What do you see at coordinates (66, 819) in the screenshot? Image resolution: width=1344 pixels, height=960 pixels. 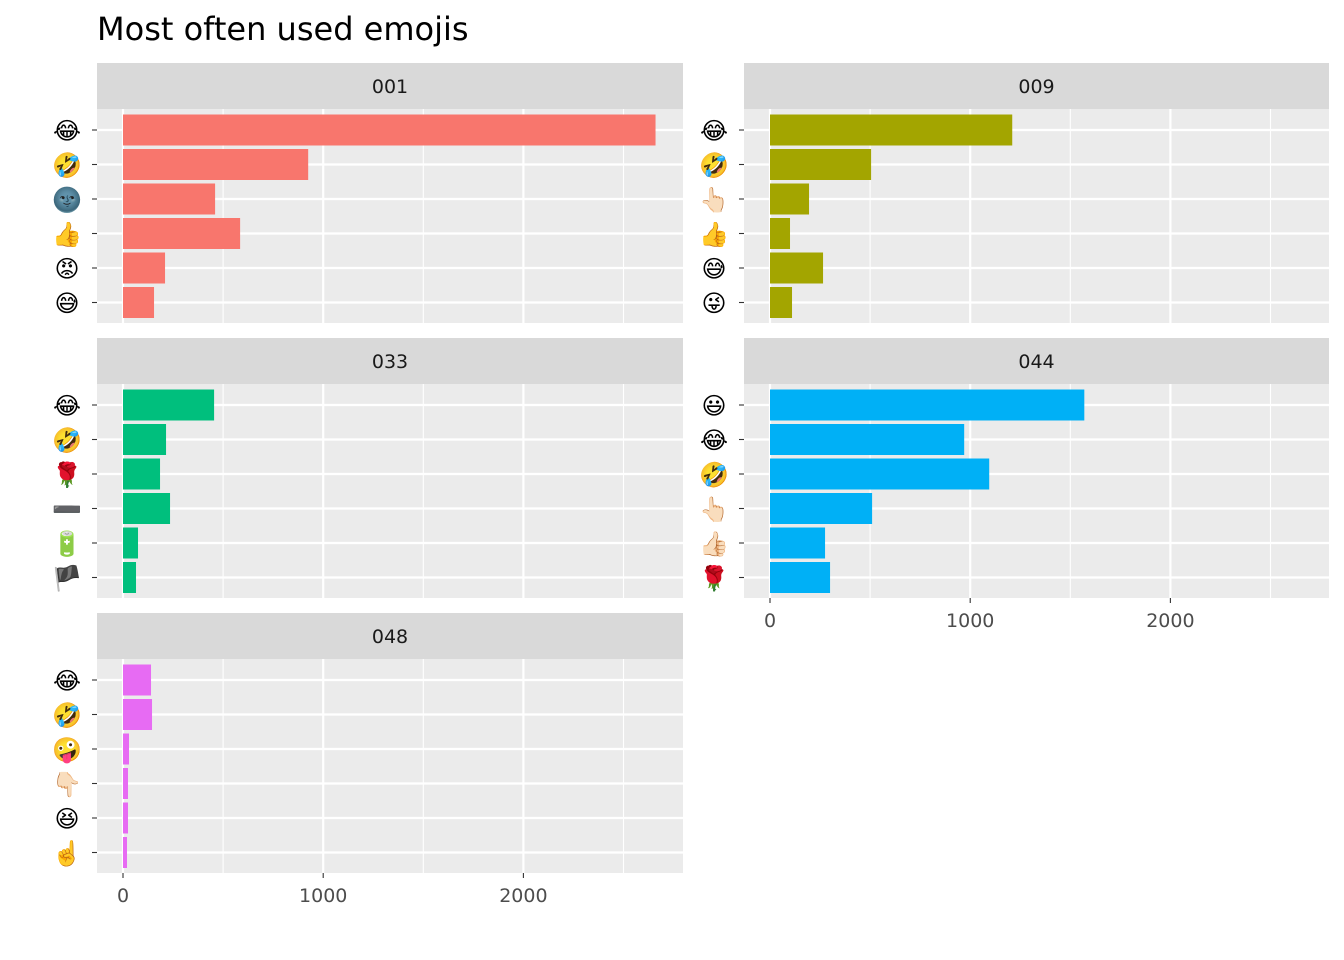 I see `category-label: 😆` at bounding box center [66, 819].